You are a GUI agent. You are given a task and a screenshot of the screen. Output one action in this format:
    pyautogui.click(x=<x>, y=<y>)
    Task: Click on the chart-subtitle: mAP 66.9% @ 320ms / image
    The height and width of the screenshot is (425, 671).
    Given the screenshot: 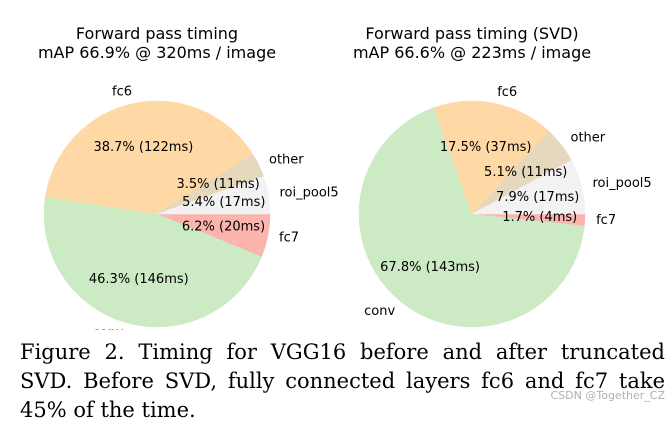 What is the action you would take?
    pyautogui.click(x=157, y=52)
    